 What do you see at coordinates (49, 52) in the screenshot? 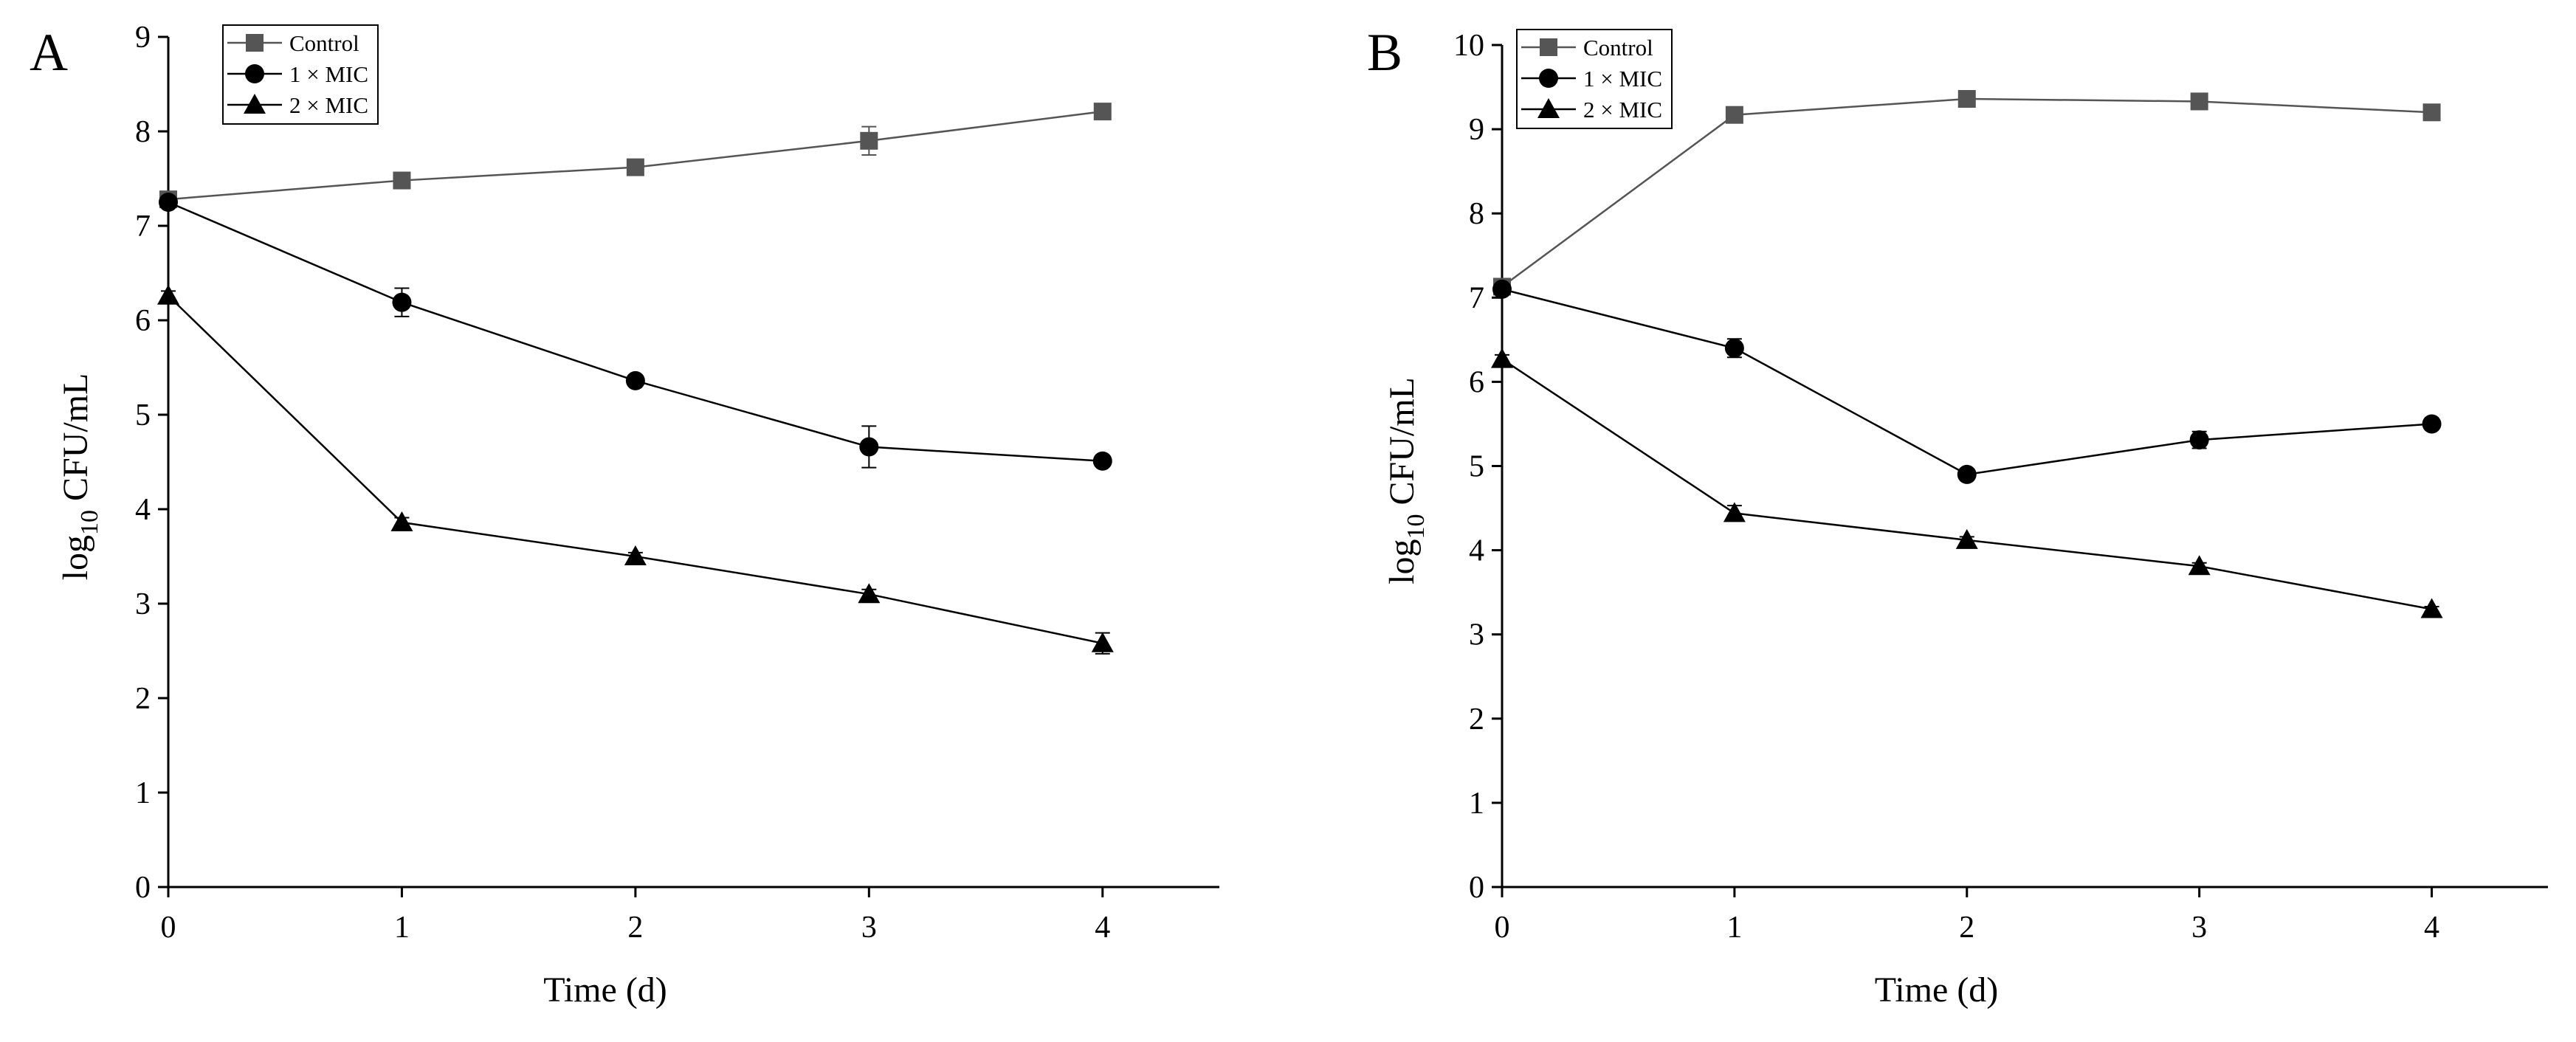
I see `panel-label: A` at bounding box center [49, 52].